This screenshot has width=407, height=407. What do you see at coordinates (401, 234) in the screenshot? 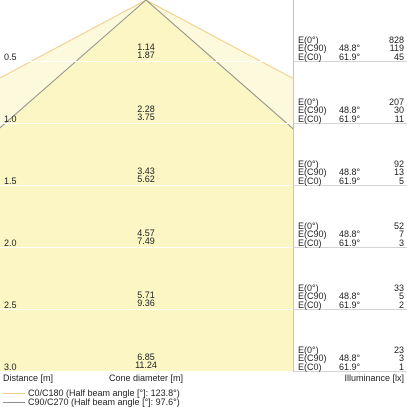
I see `illuminance-value: 7` at bounding box center [401, 234].